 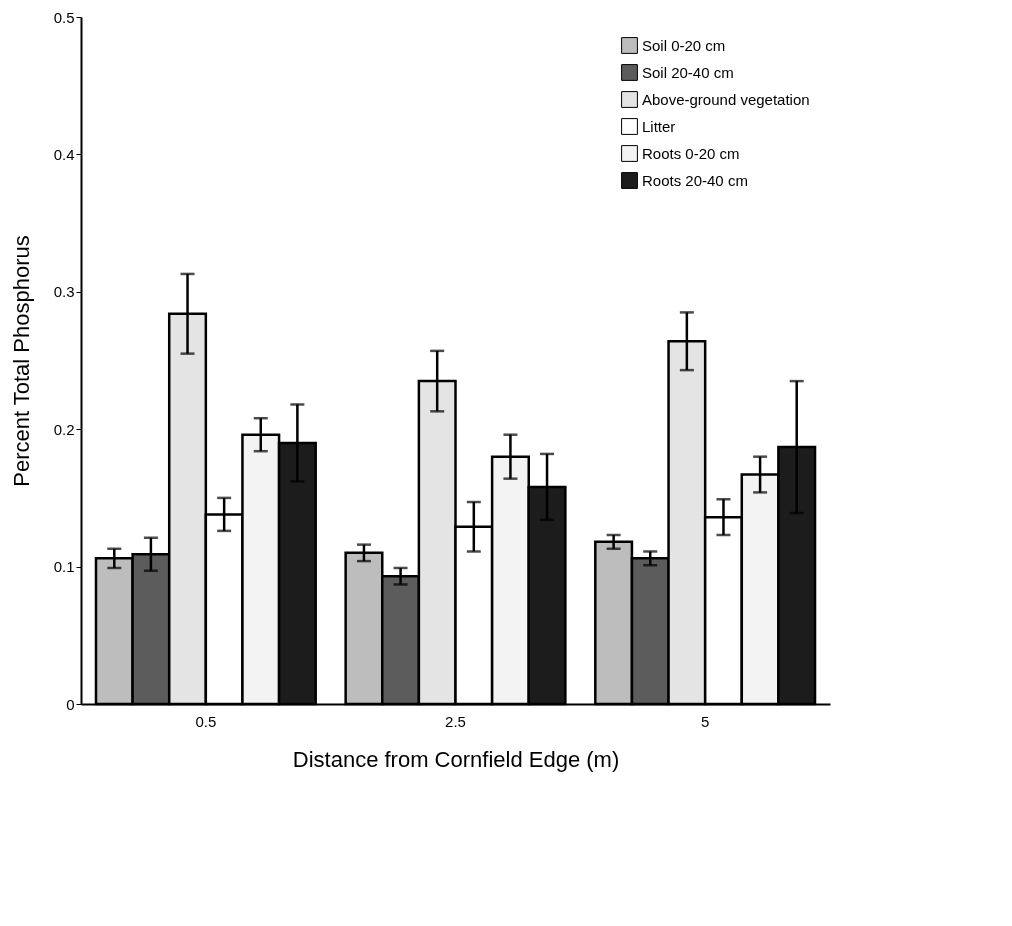 I want to click on legend-label: Roots 0-20 cm, so click(x=691, y=153).